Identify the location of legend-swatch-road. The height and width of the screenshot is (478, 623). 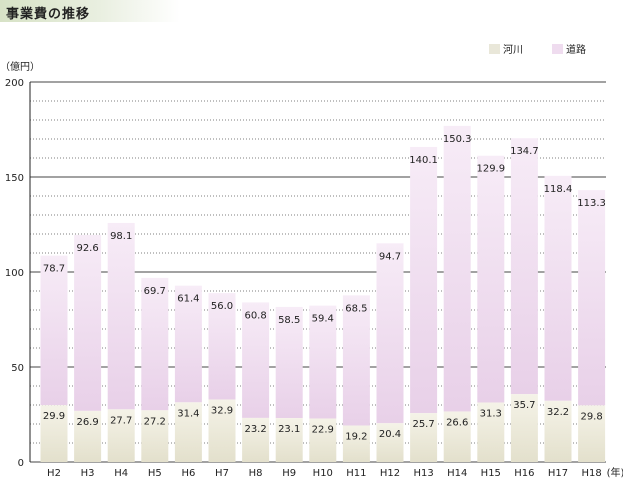
(557, 49).